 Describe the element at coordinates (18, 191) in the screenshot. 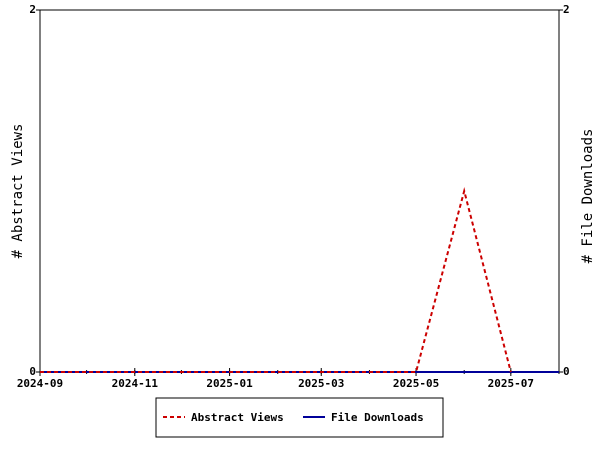

I see `y-axis-label: # Abstract Views` at that location.